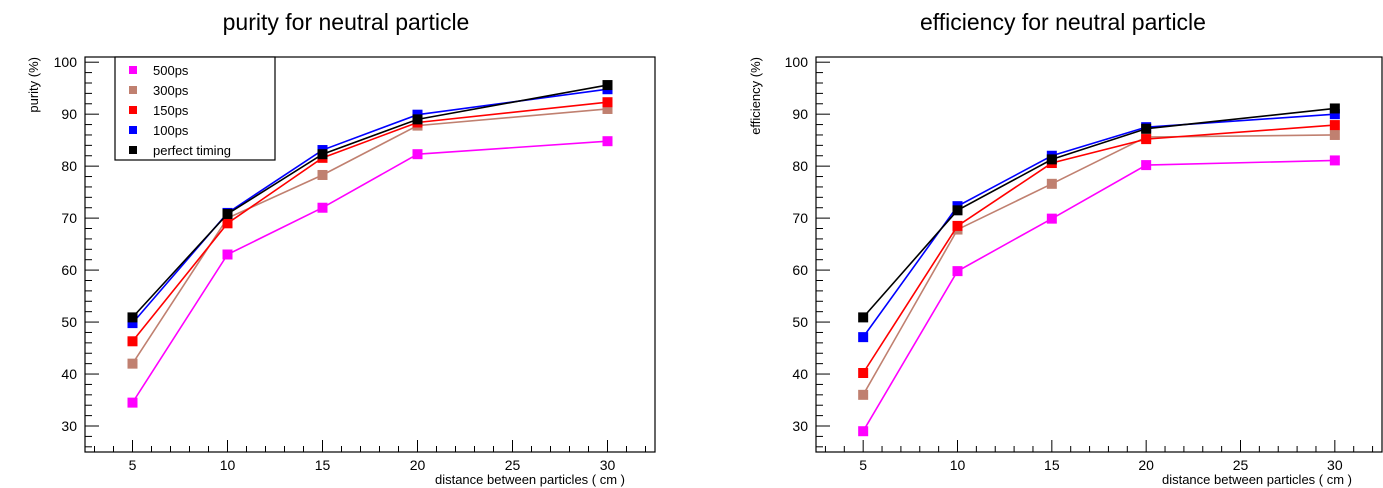 The image size is (1383, 488). I want to click on purity-x-axis-label: distance between particles ( cm ), so click(530, 479).